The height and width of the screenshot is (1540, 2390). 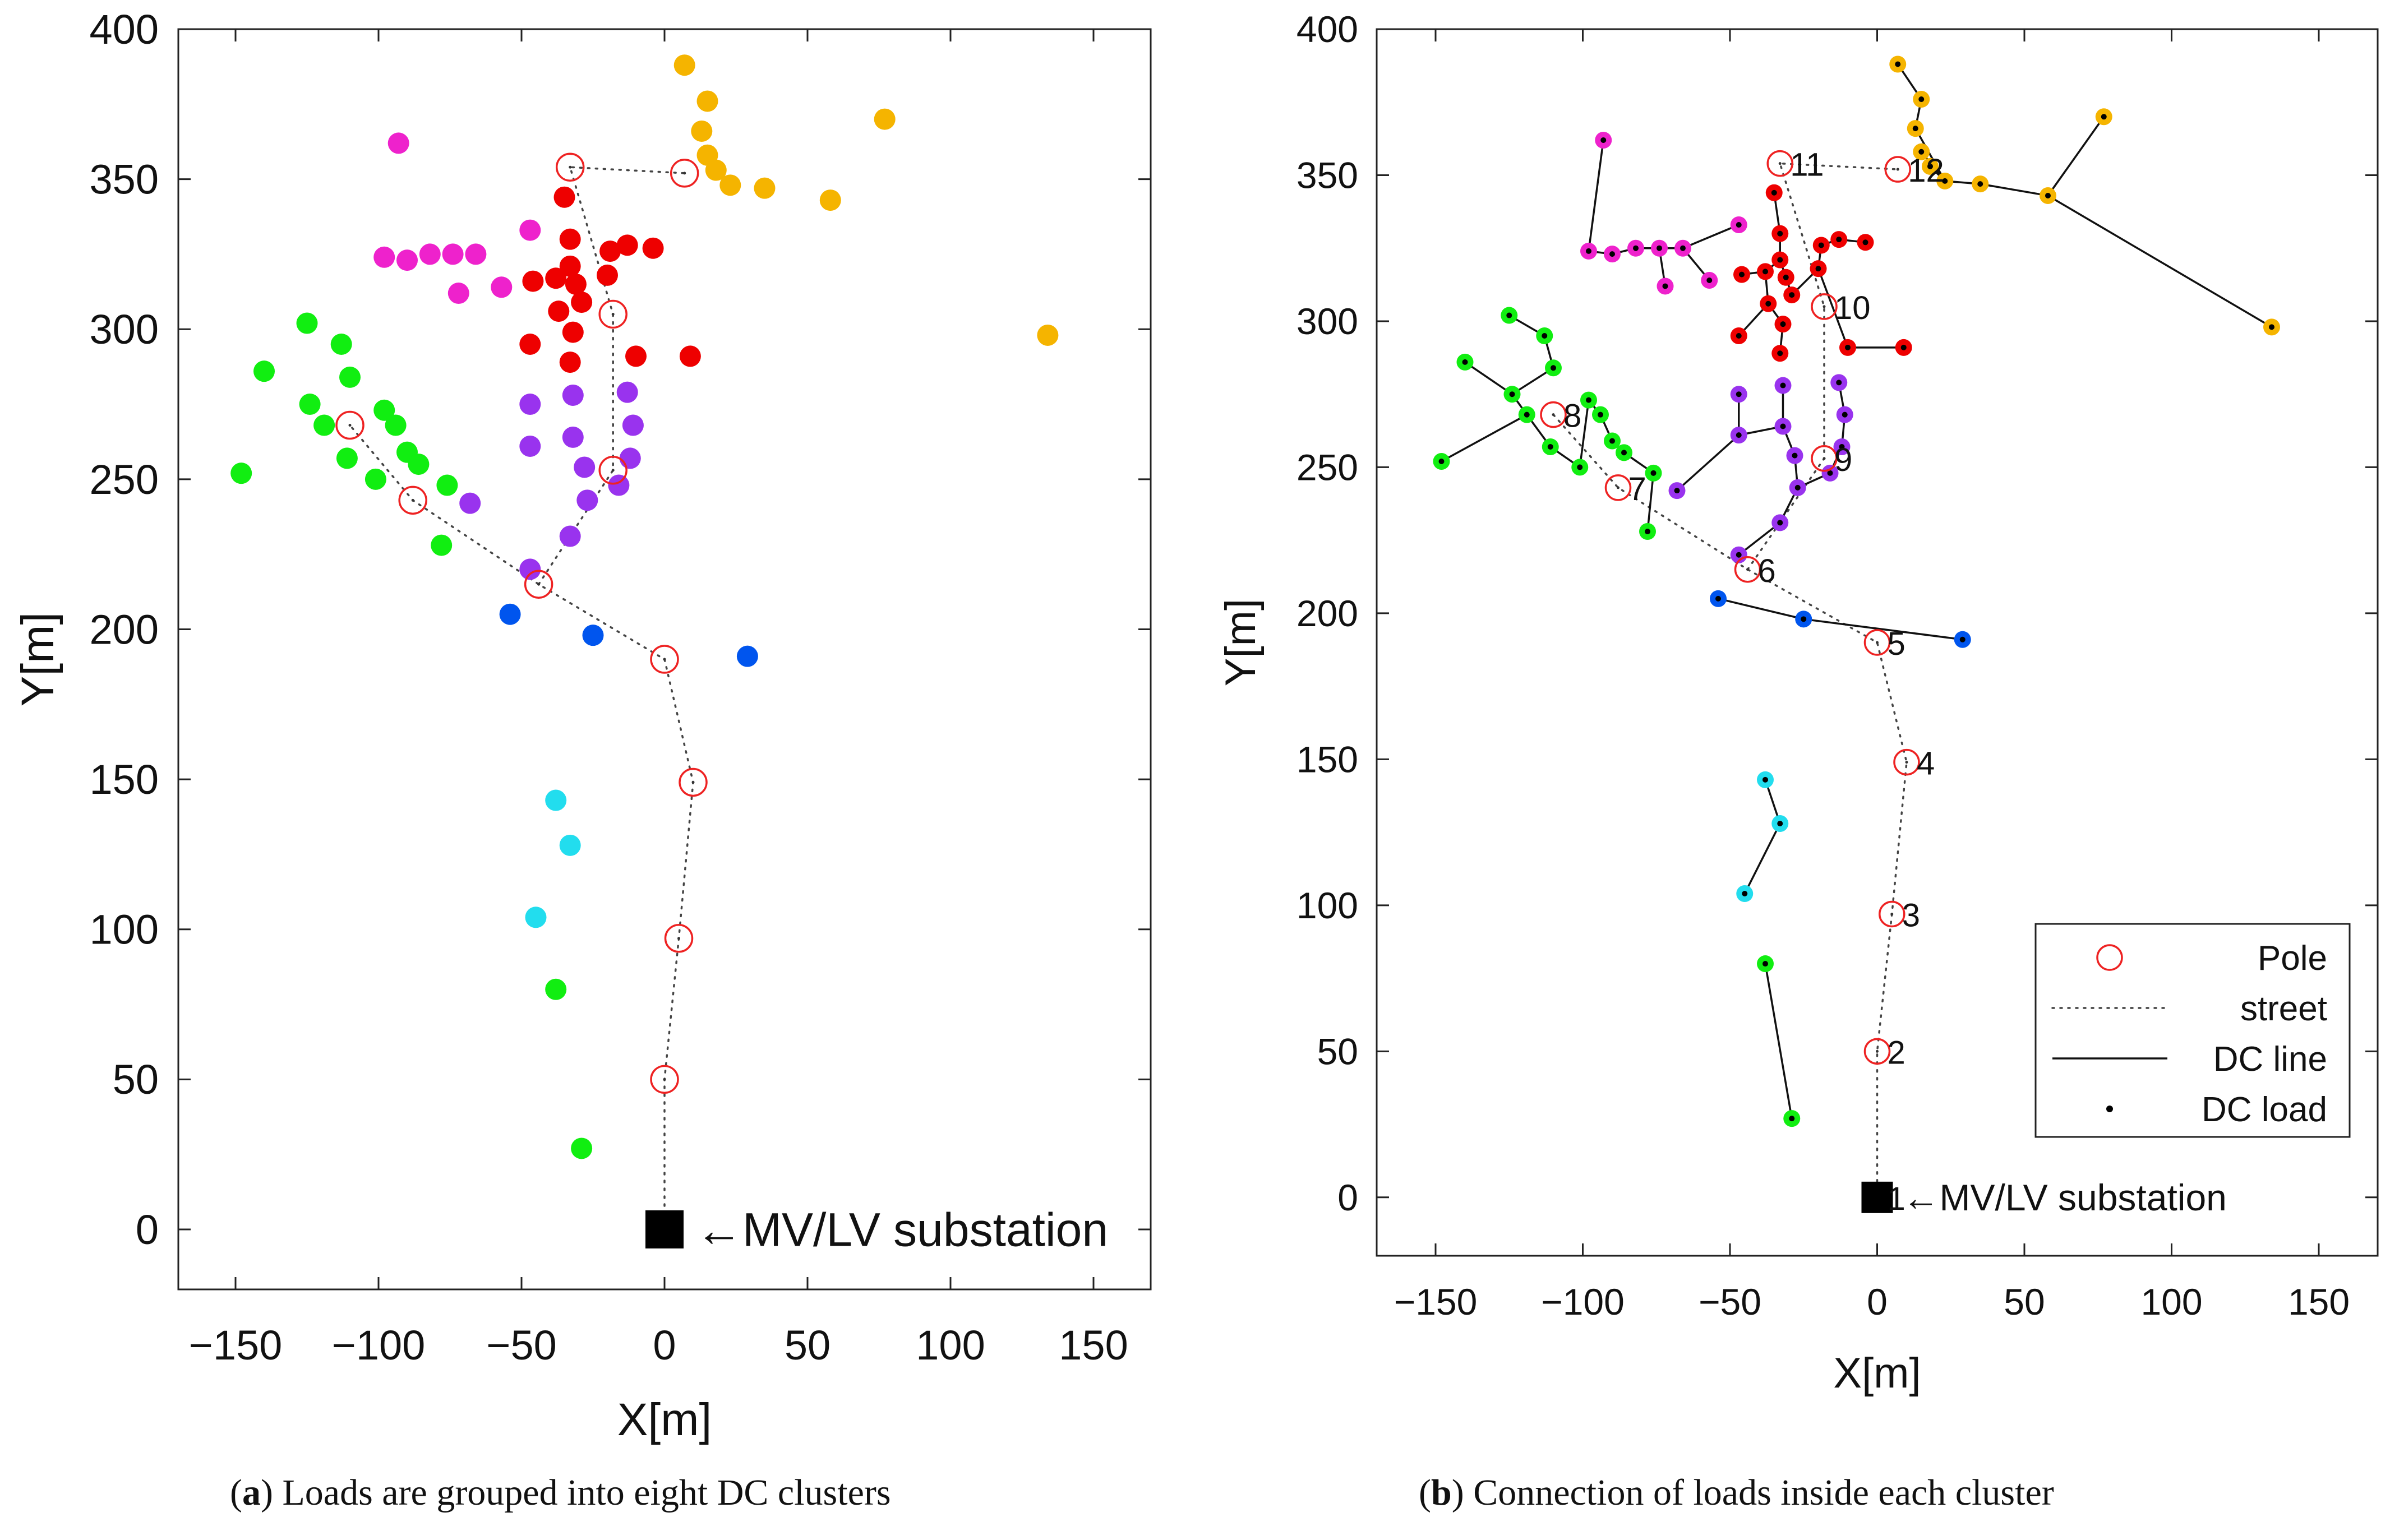 What do you see at coordinates (1896, 644) in the screenshot?
I see `pole-label: 5` at bounding box center [1896, 644].